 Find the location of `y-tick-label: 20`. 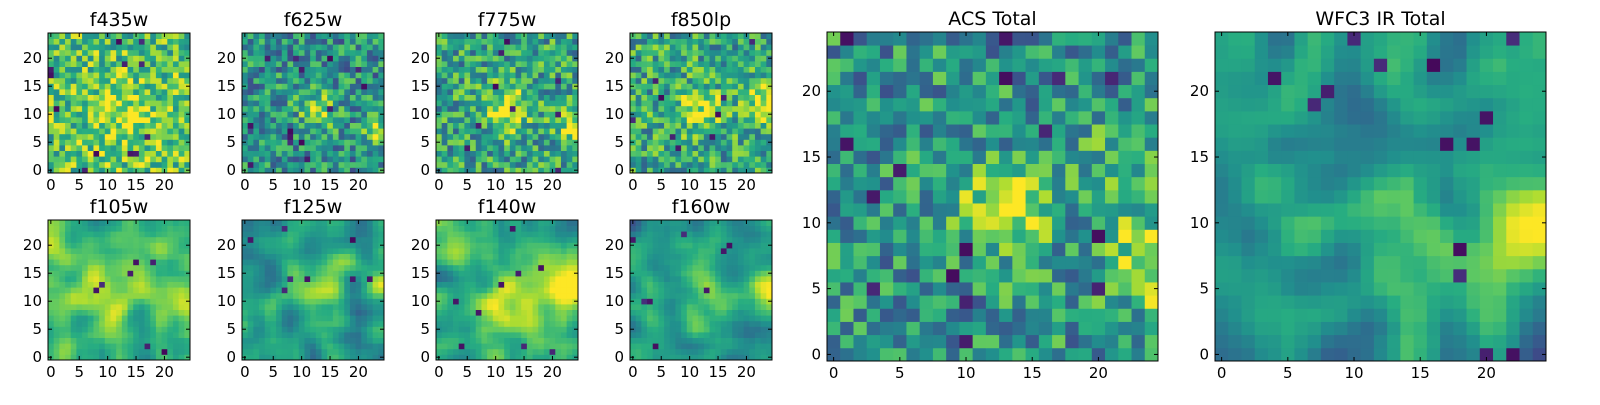

y-tick-label: 20 is located at coordinates (32, 245).